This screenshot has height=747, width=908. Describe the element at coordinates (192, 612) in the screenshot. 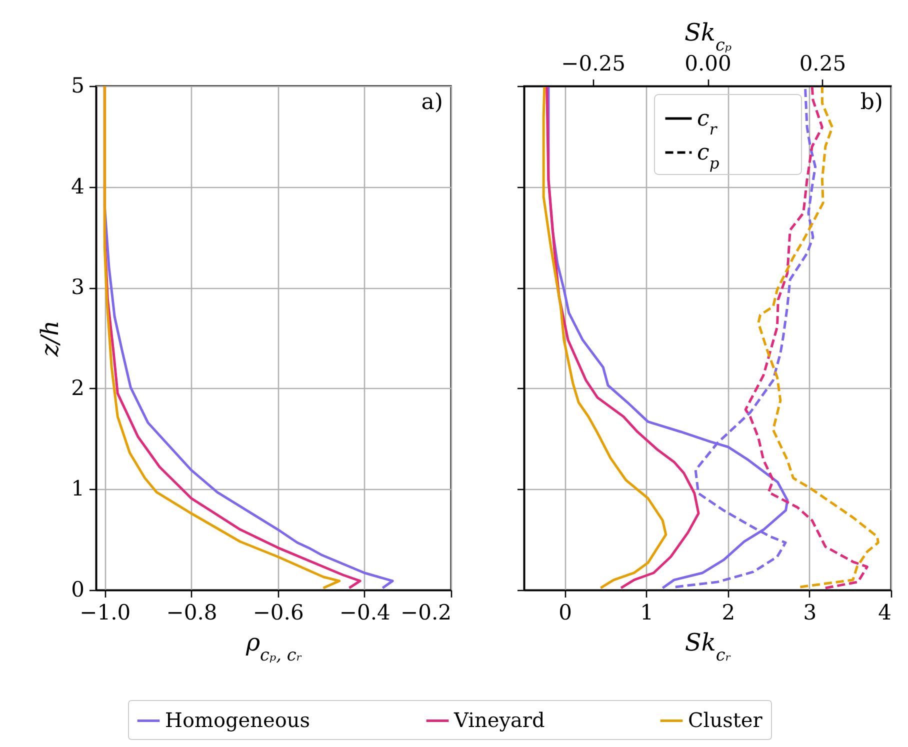

I see `x-tick-label: −0.8` at that location.